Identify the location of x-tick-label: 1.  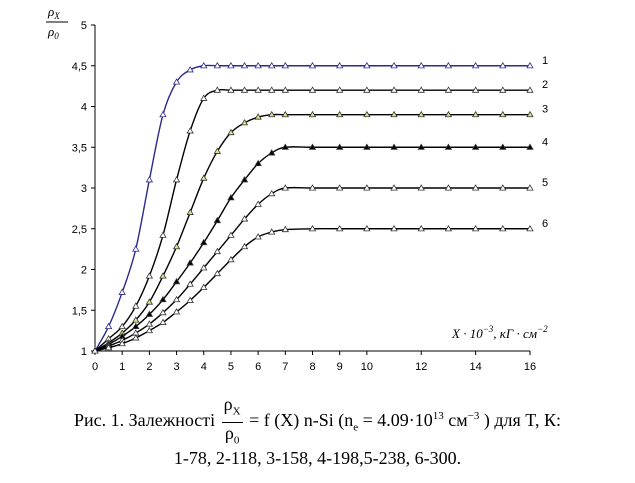
(122, 367).